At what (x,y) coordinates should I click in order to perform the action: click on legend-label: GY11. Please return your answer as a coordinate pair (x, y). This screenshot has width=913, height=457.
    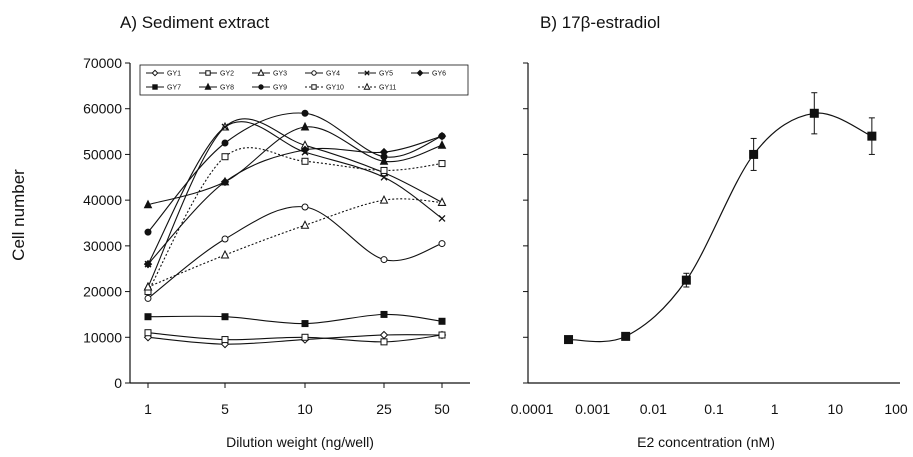
    Looking at the image, I should click on (387, 88).